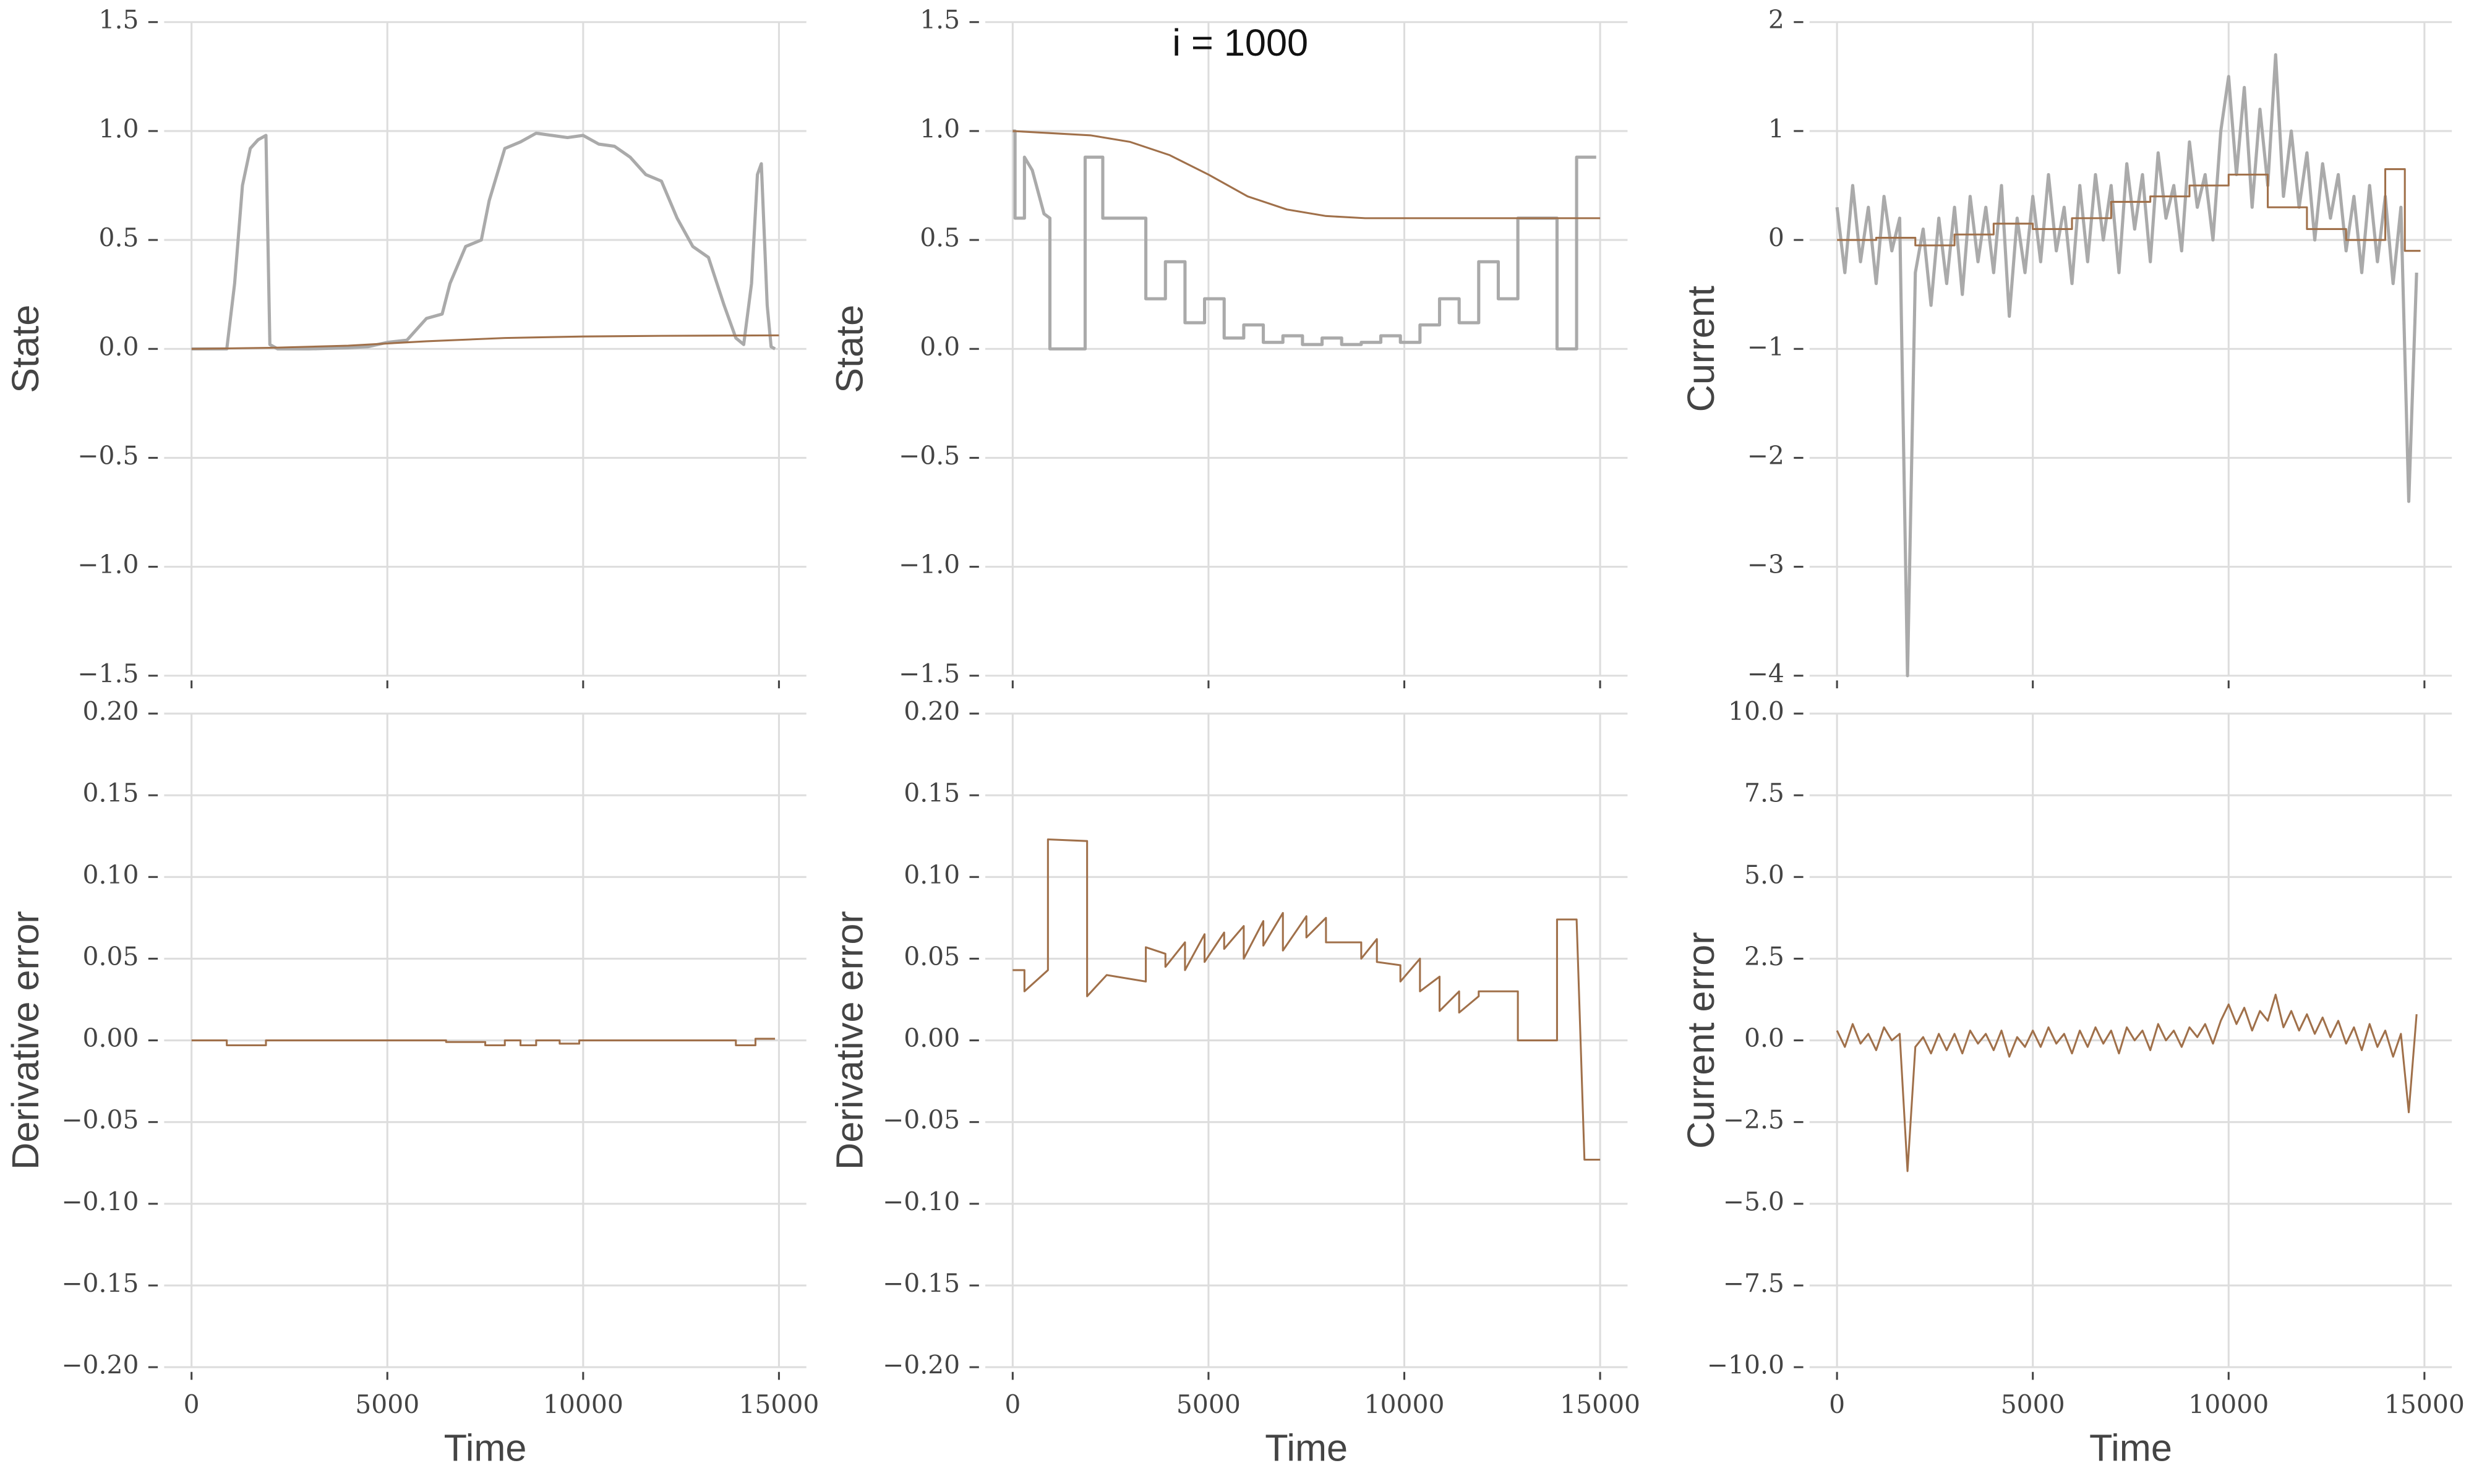 The height and width of the screenshot is (1484, 2474). Describe the element at coordinates (1240, 43) in the screenshot. I see `annotation: i = 1000` at that location.